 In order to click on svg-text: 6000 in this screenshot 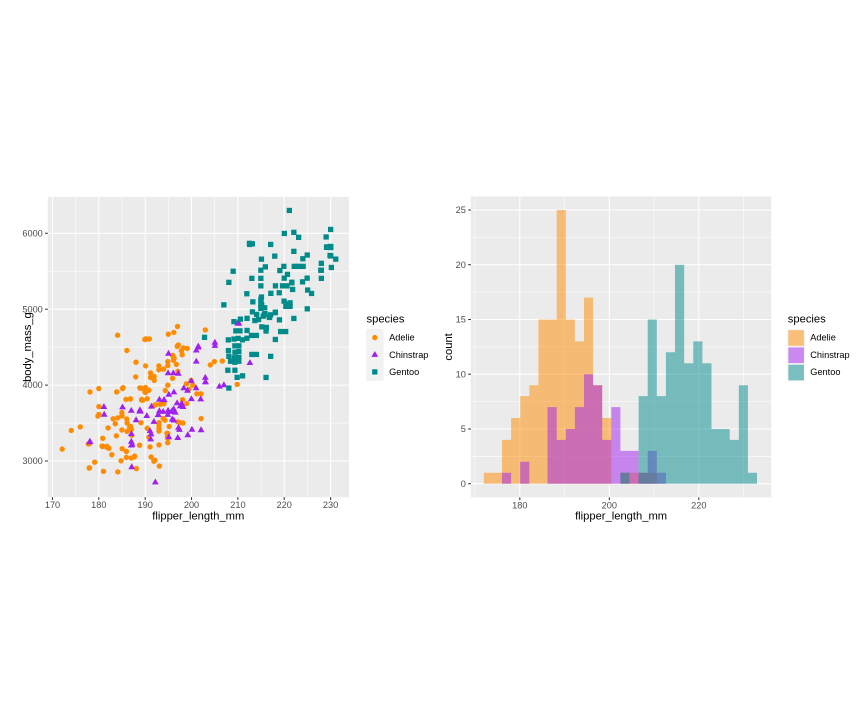, I will do `click(32, 233)`.